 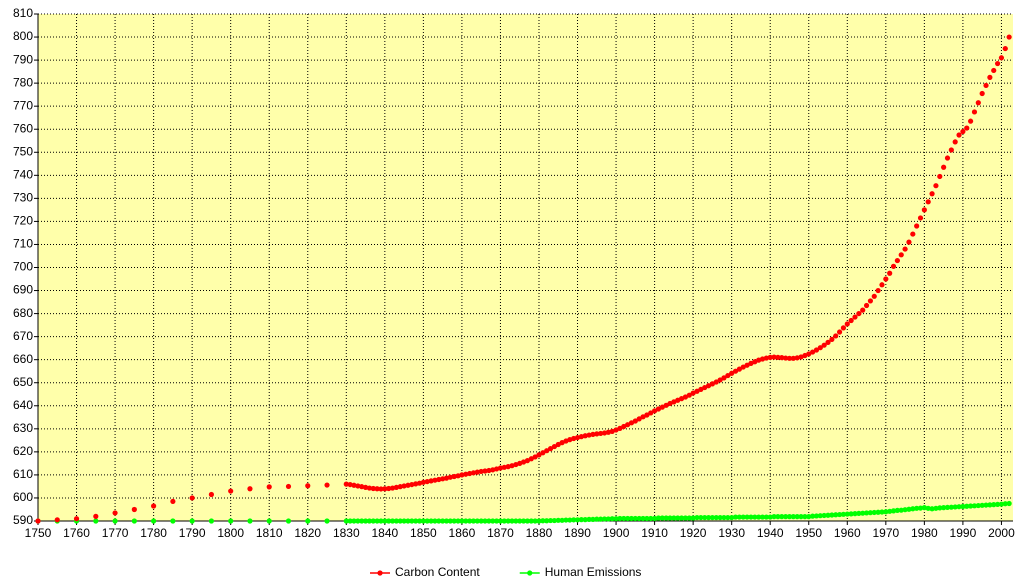 I want to click on x-tick-label: 1920, so click(x=693, y=533).